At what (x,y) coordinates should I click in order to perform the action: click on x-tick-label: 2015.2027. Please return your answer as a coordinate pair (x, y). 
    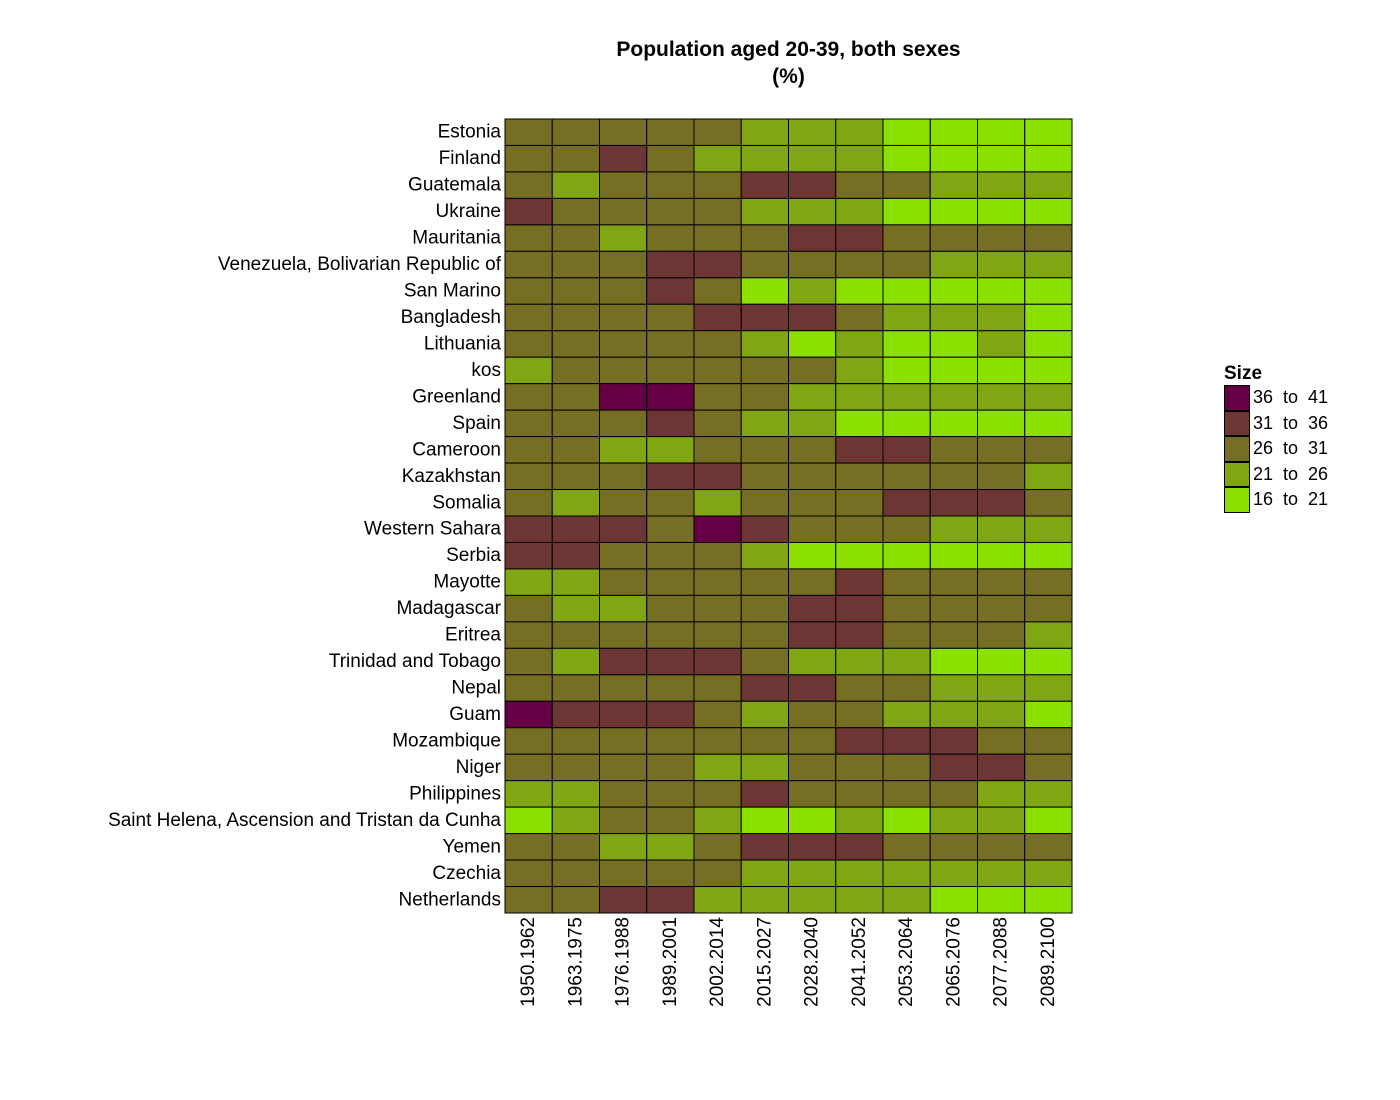
    Looking at the image, I should click on (764, 962).